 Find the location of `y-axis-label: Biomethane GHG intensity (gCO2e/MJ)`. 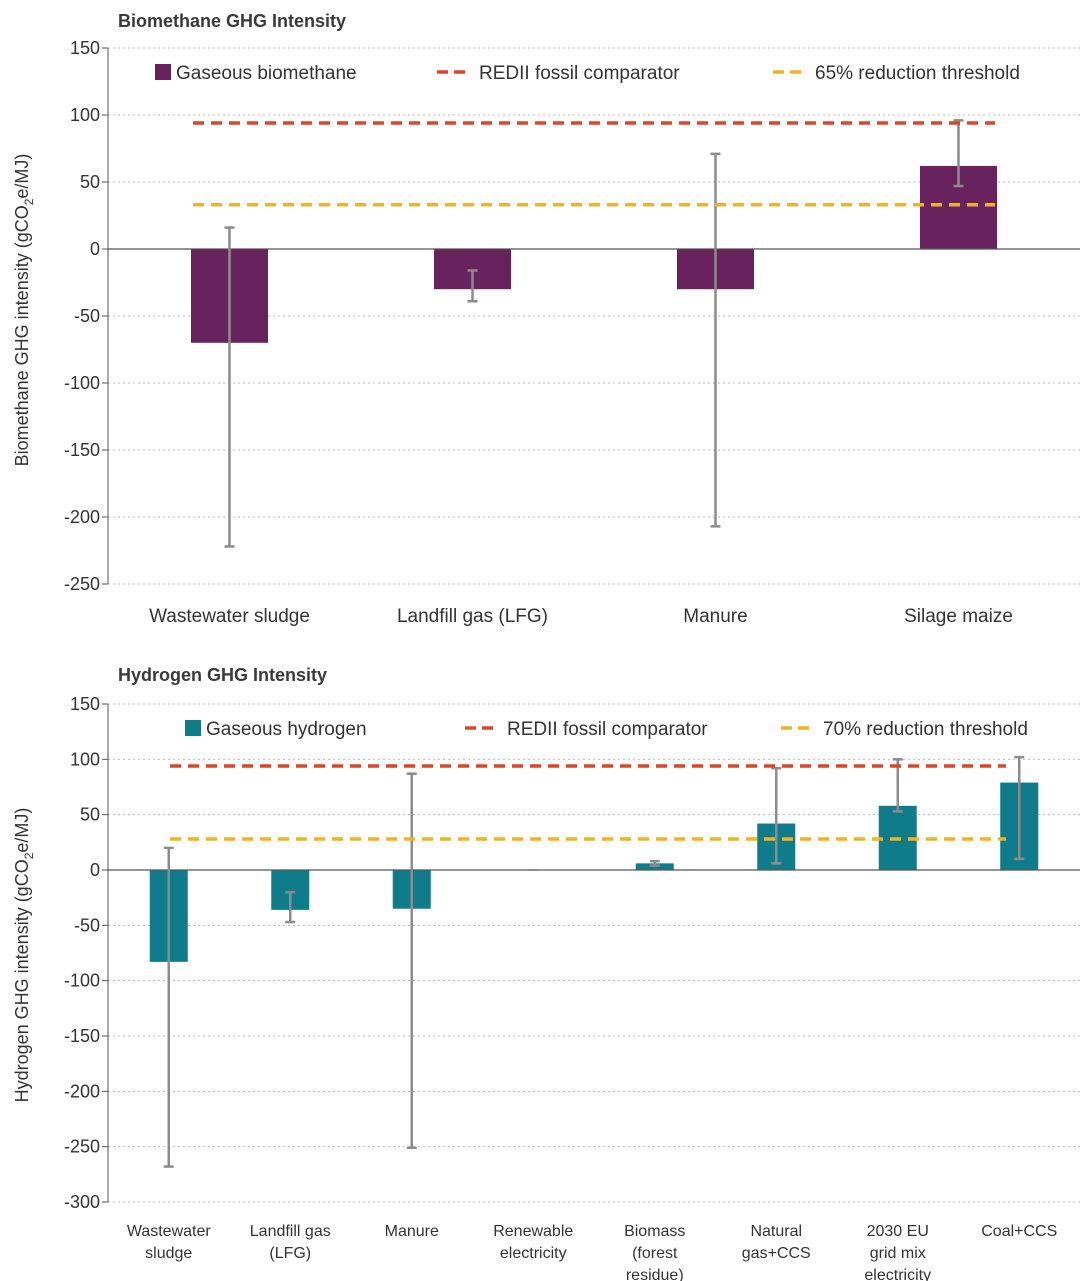

y-axis-label: Biomethane GHG intensity (gCO2e/MJ) is located at coordinates (24, 310).